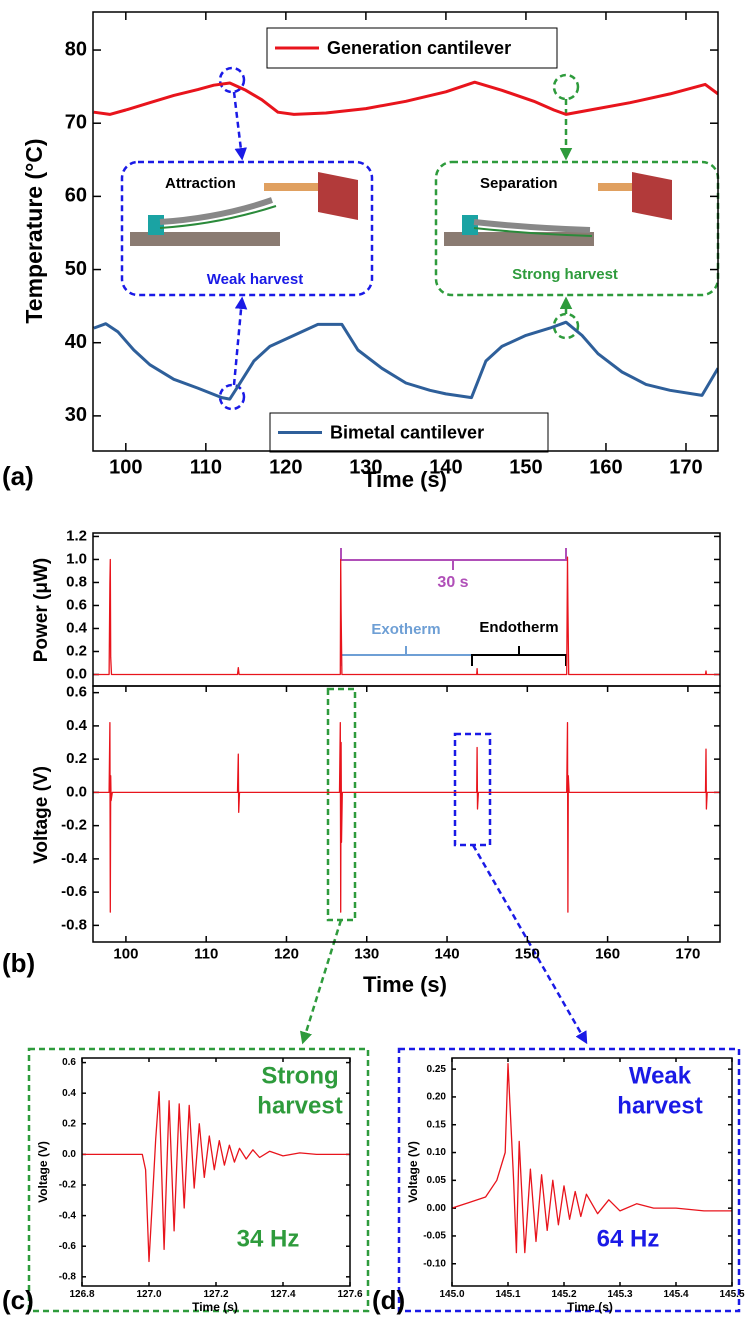  What do you see at coordinates (660, 1075) in the screenshot?
I see `annotation: Weak` at bounding box center [660, 1075].